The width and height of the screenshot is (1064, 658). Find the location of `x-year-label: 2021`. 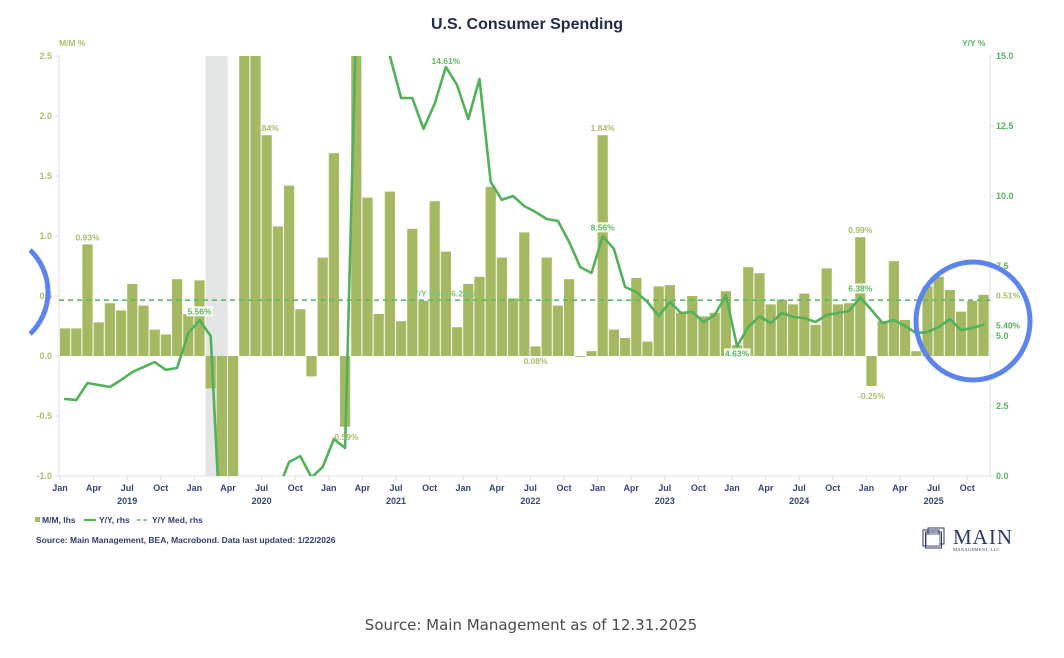

x-year-label: 2021 is located at coordinates (396, 501).